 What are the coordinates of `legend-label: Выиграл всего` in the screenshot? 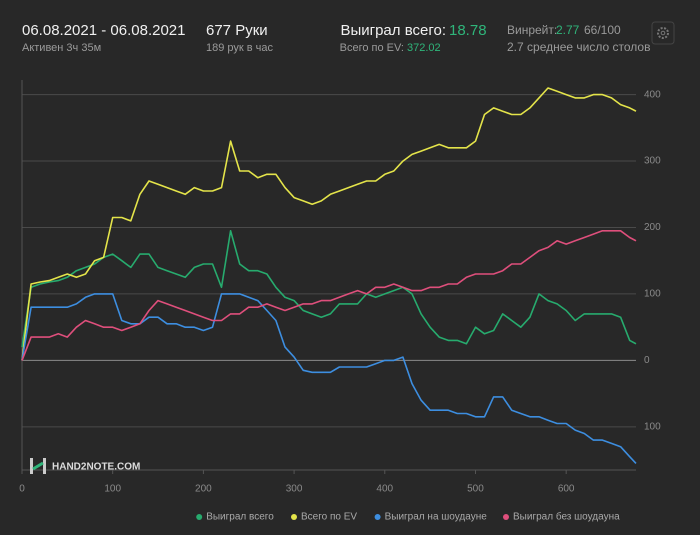 It's located at (240, 517).